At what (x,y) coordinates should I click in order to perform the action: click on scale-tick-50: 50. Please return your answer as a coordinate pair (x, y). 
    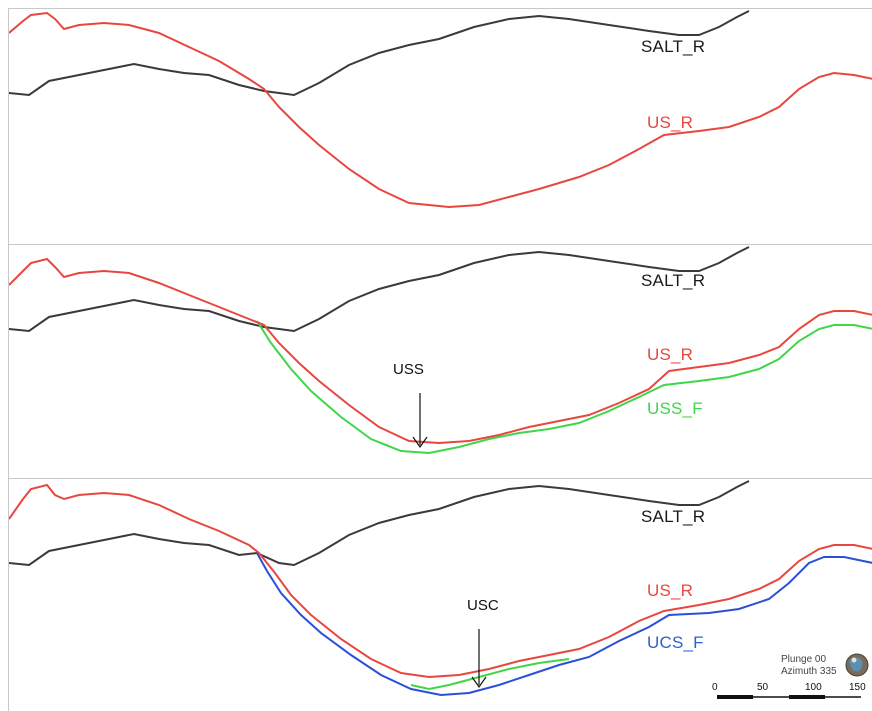
    Looking at the image, I should click on (763, 687).